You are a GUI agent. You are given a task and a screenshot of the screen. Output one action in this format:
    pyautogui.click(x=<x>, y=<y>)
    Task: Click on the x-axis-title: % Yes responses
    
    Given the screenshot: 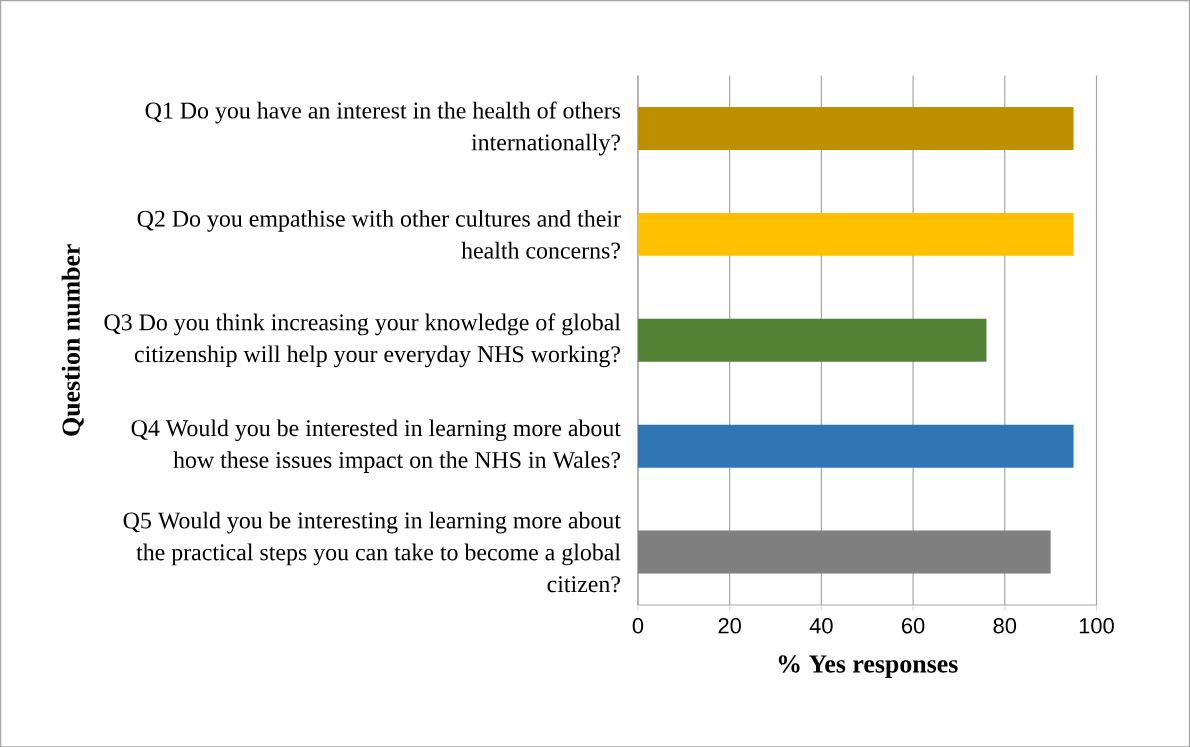 What is the action you would take?
    pyautogui.click(x=868, y=666)
    